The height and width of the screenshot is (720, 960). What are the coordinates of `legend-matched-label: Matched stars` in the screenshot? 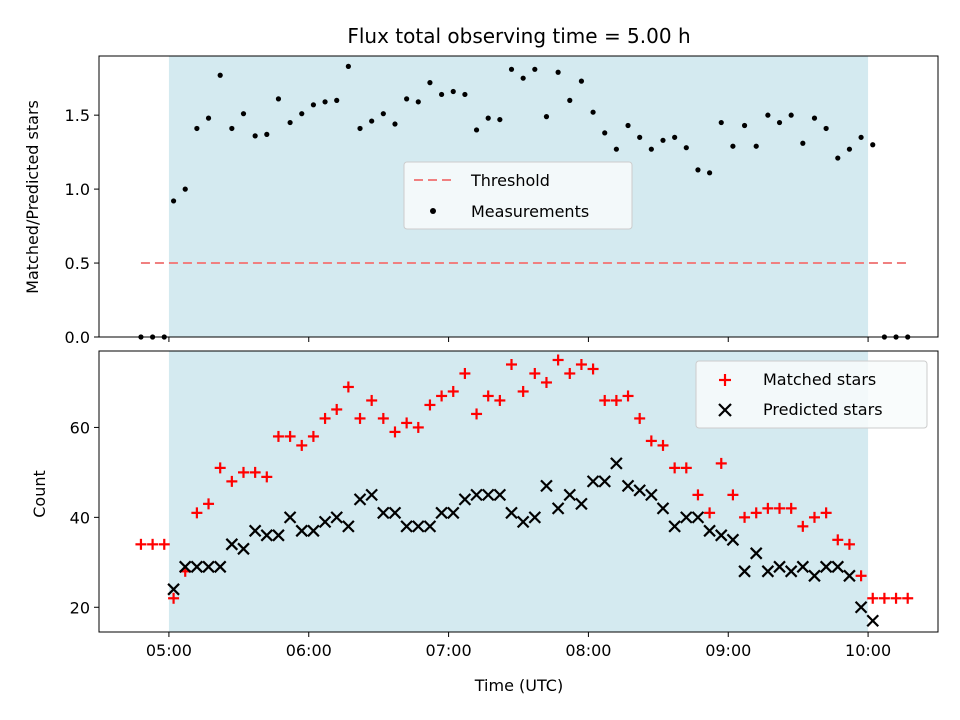 It's located at (819, 379).